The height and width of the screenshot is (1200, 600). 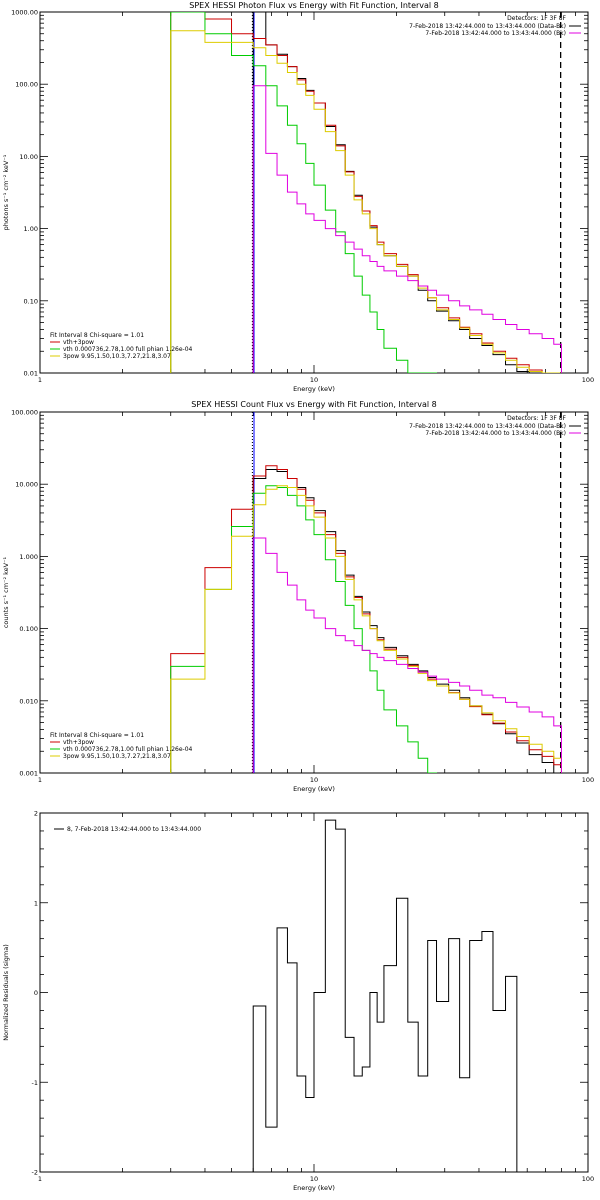 I want to click on y-tick-label: 0.01, so click(x=31, y=374).